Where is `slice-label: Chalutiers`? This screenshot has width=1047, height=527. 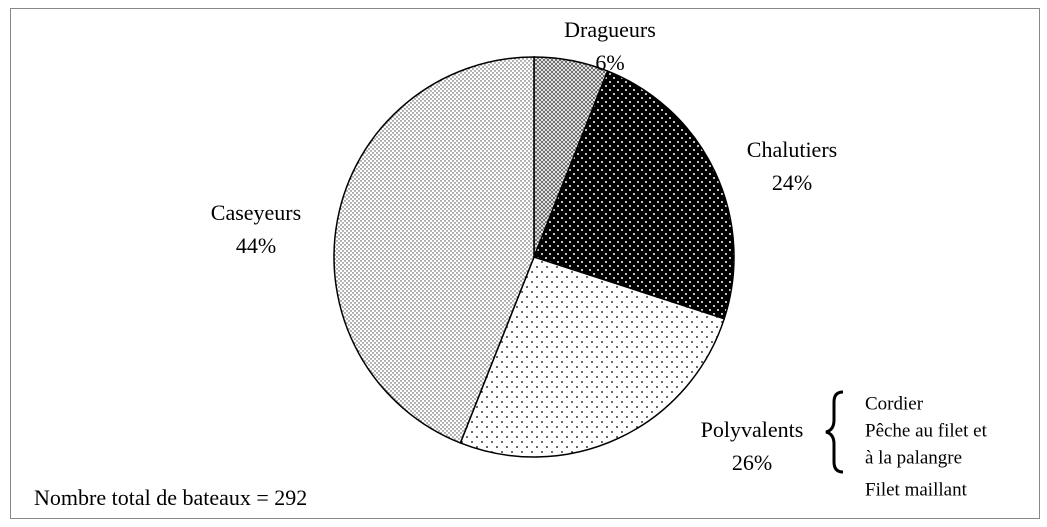
slice-label: Chalutiers is located at coordinates (792, 149).